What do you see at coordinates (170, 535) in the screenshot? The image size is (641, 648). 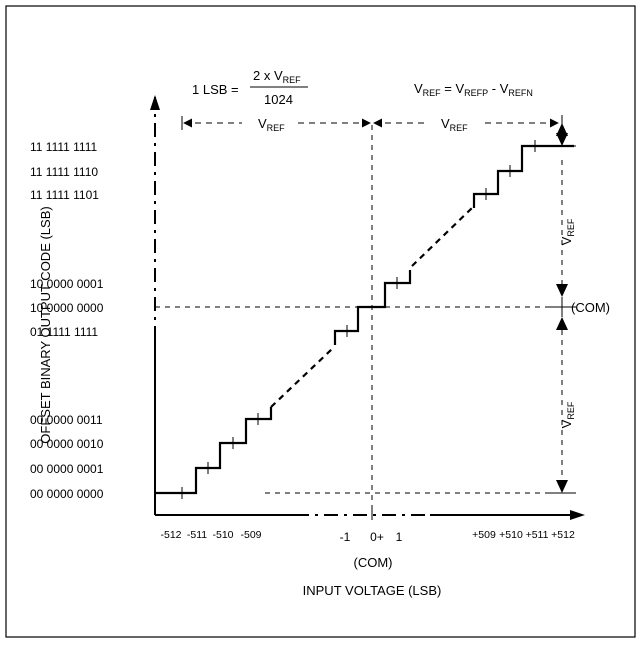 I see `x-tick: -512` at bounding box center [170, 535].